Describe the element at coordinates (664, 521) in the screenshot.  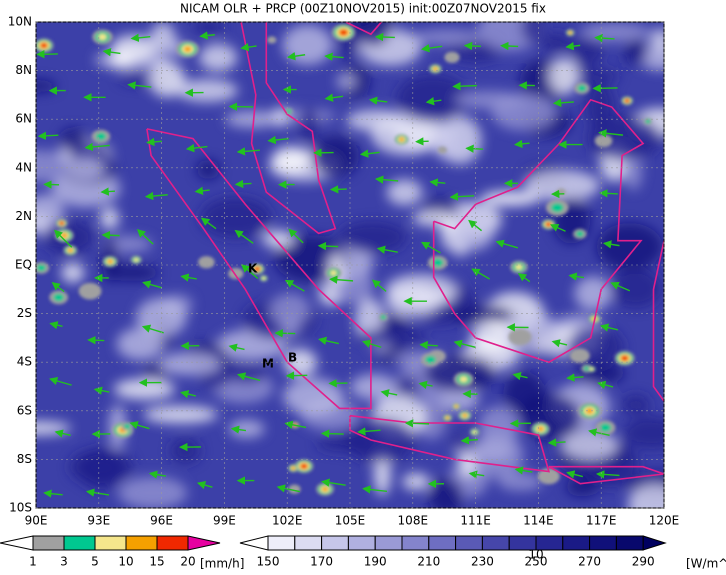
I see `x-tick-label: 120E` at that location.